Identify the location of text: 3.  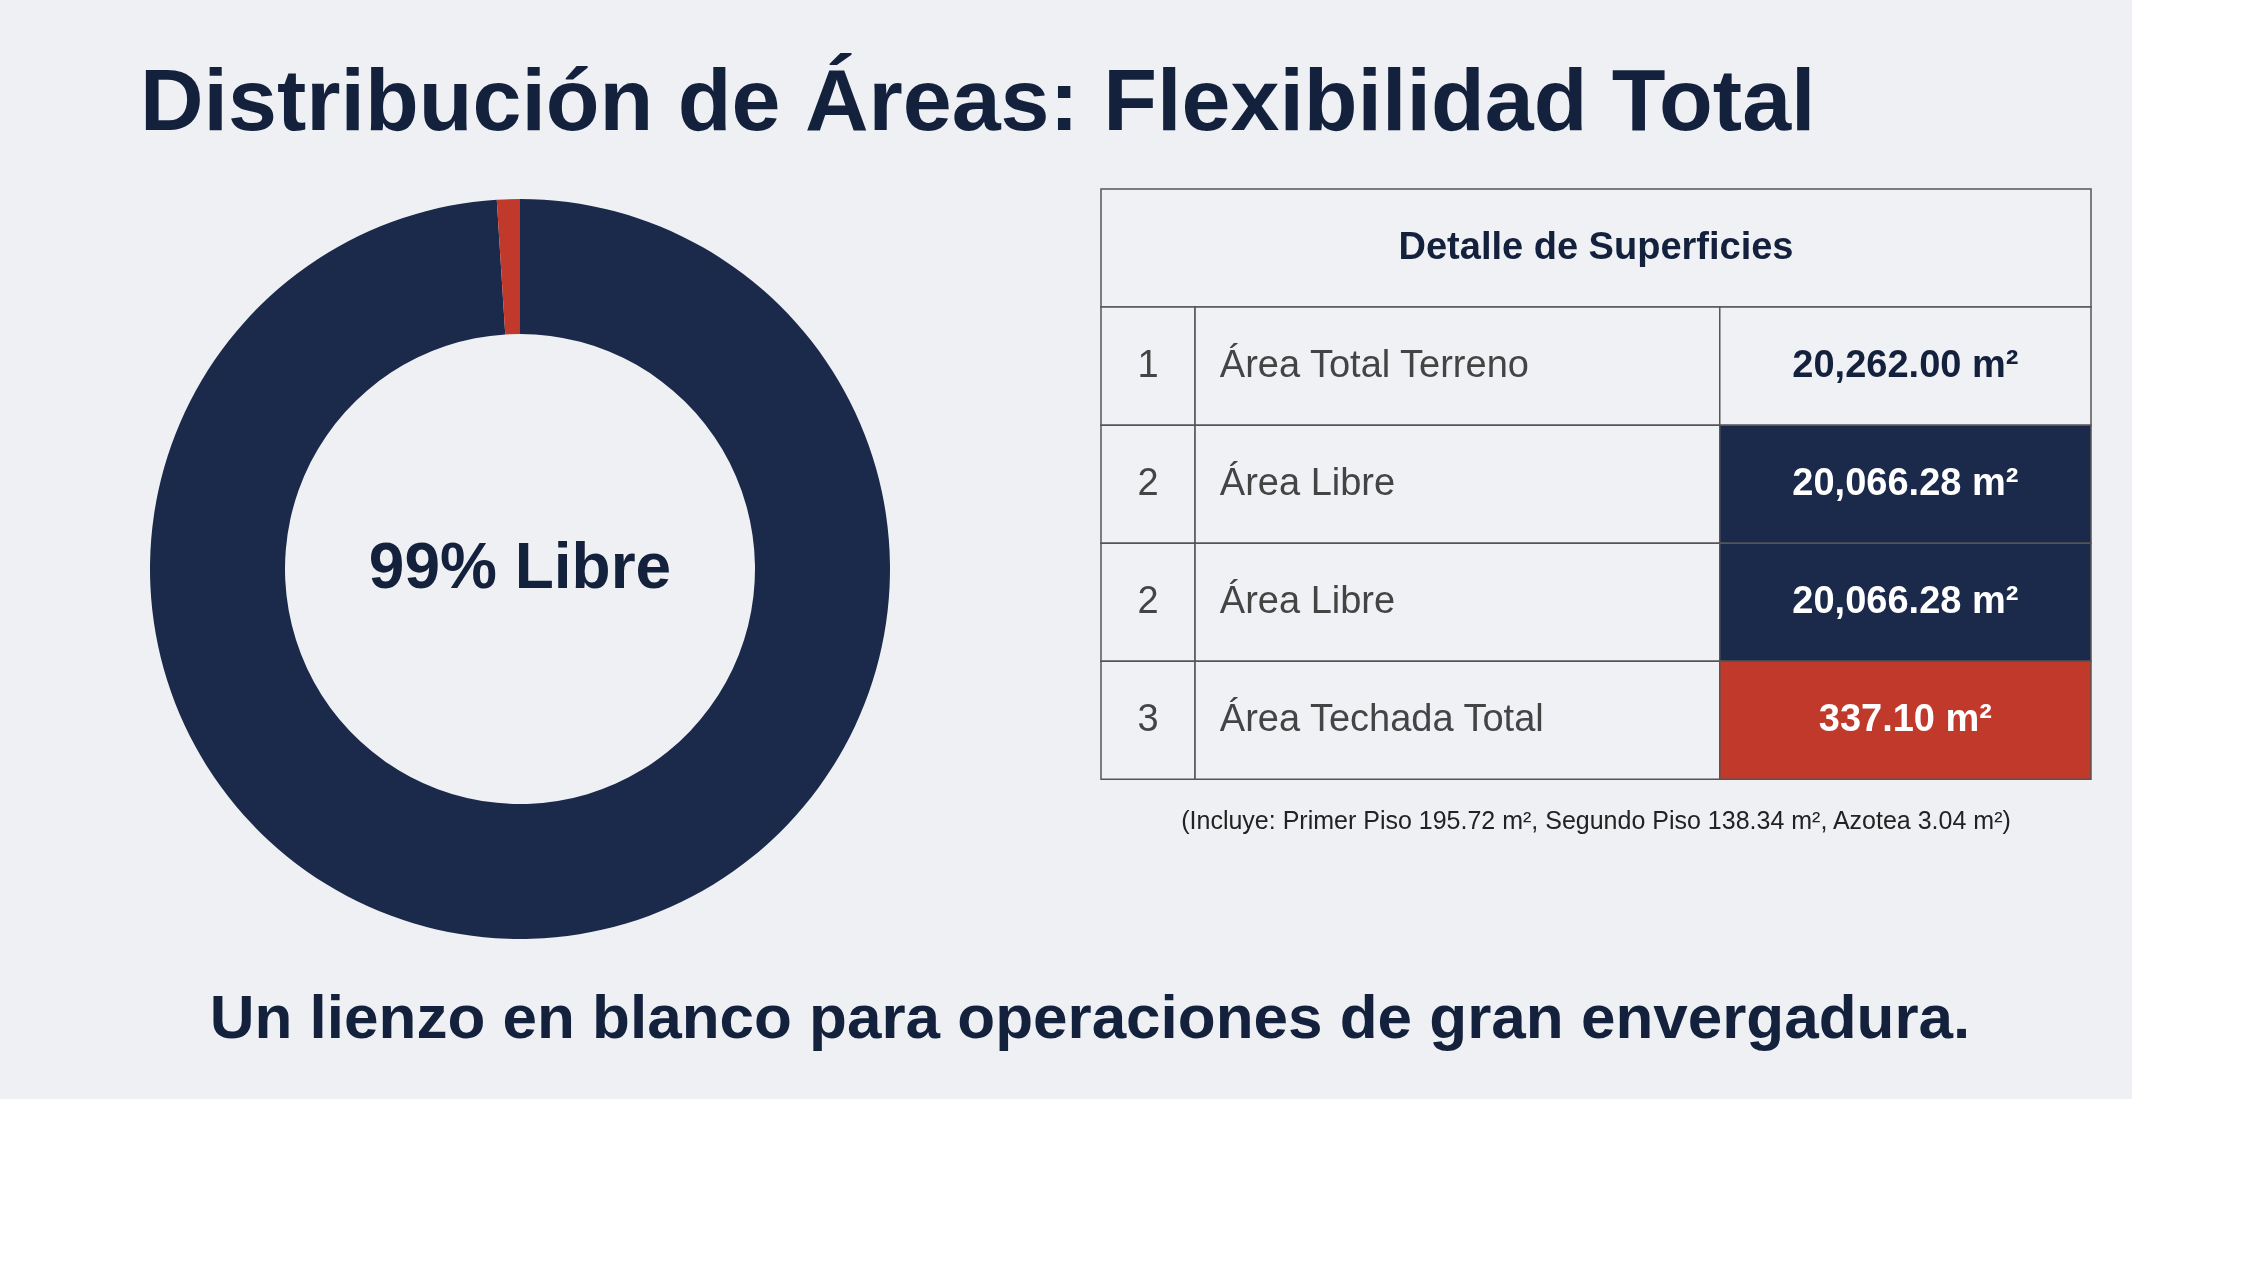
(1148, 718).